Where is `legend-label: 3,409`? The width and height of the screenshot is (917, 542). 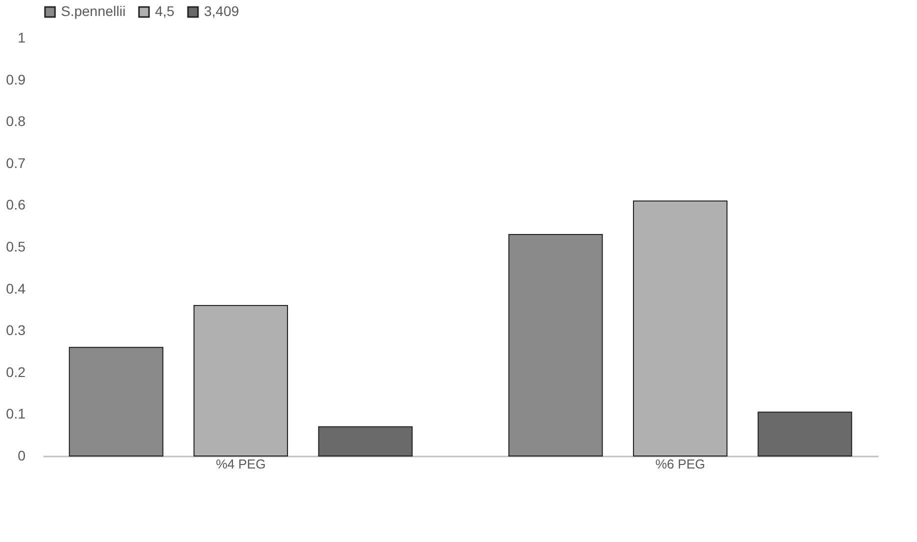 legend-label: 3,409 is located at coordinates (222, 11).